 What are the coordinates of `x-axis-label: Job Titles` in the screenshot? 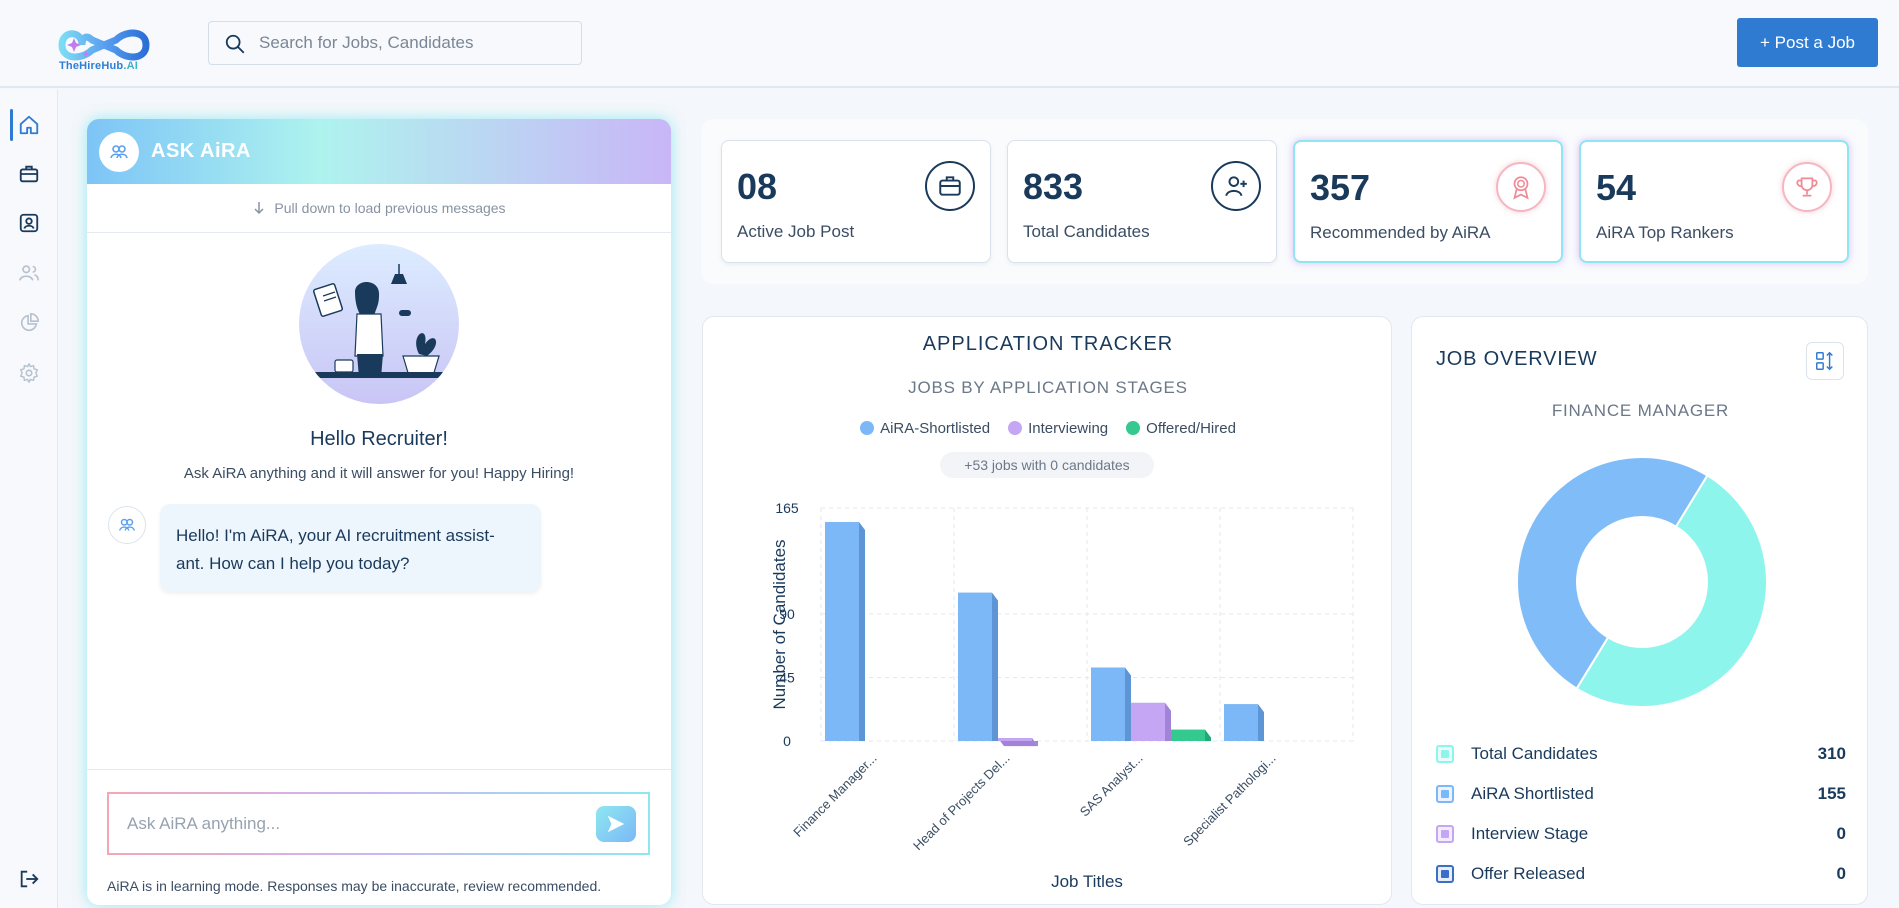 It's located at (1087, 881).